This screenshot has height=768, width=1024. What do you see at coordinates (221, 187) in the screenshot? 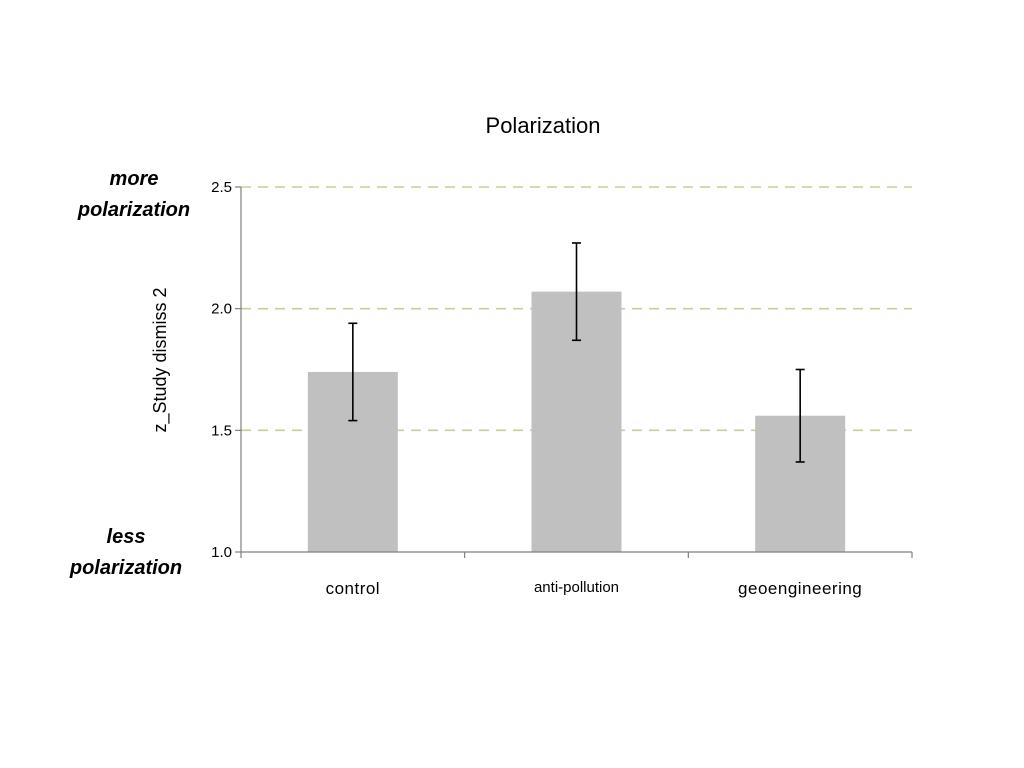
I see `y-tick-label-2.5: 2.5` at bounding box center [221, 187].